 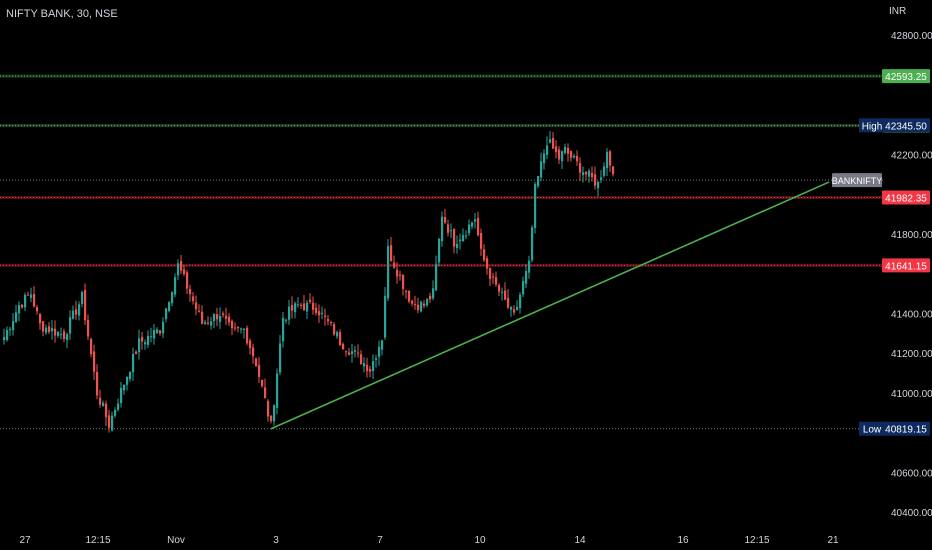 What do you see at coordinates (429, 540) in the screenshot?
I see `time-axis: 27 12:15 Nov 3 7 10 14 16 12:15 21` at bounding box center [429, 540].